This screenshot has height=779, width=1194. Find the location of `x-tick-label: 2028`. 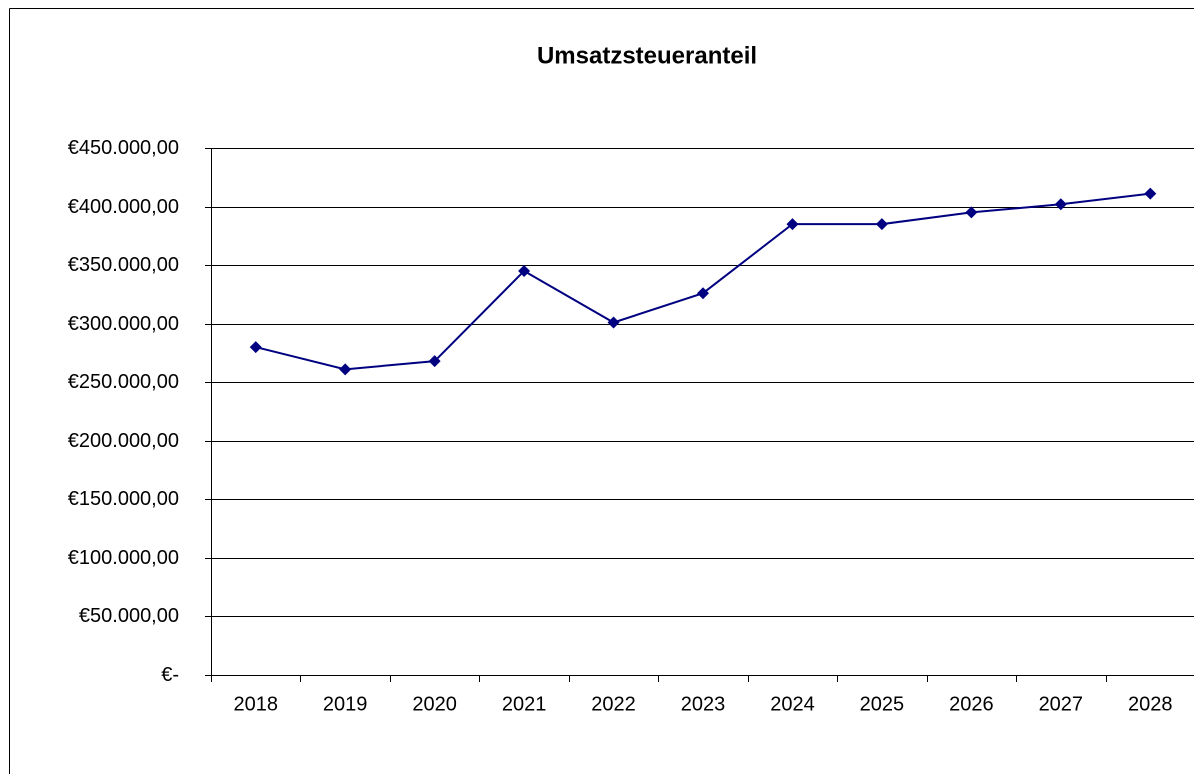

x-tick-label: 2028 is located at coordinates (1150, 704).